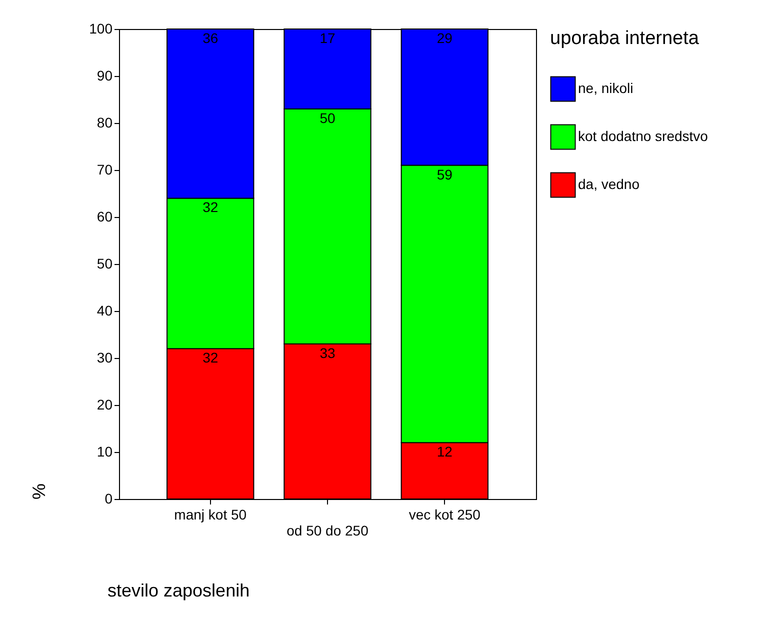 Image resolution: width=757 pixels, height=621 pixels. Describe the element at coordinates (104, 310) in the screenshot. I see `y-tick-label: 40` at that location.